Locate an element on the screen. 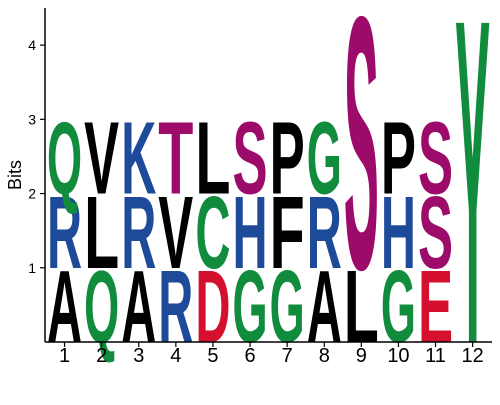 Image resolution: width=500 pixels, height=405 pixels. y-ticks: 1 2 3 4 is located at coordinates (36, 156).